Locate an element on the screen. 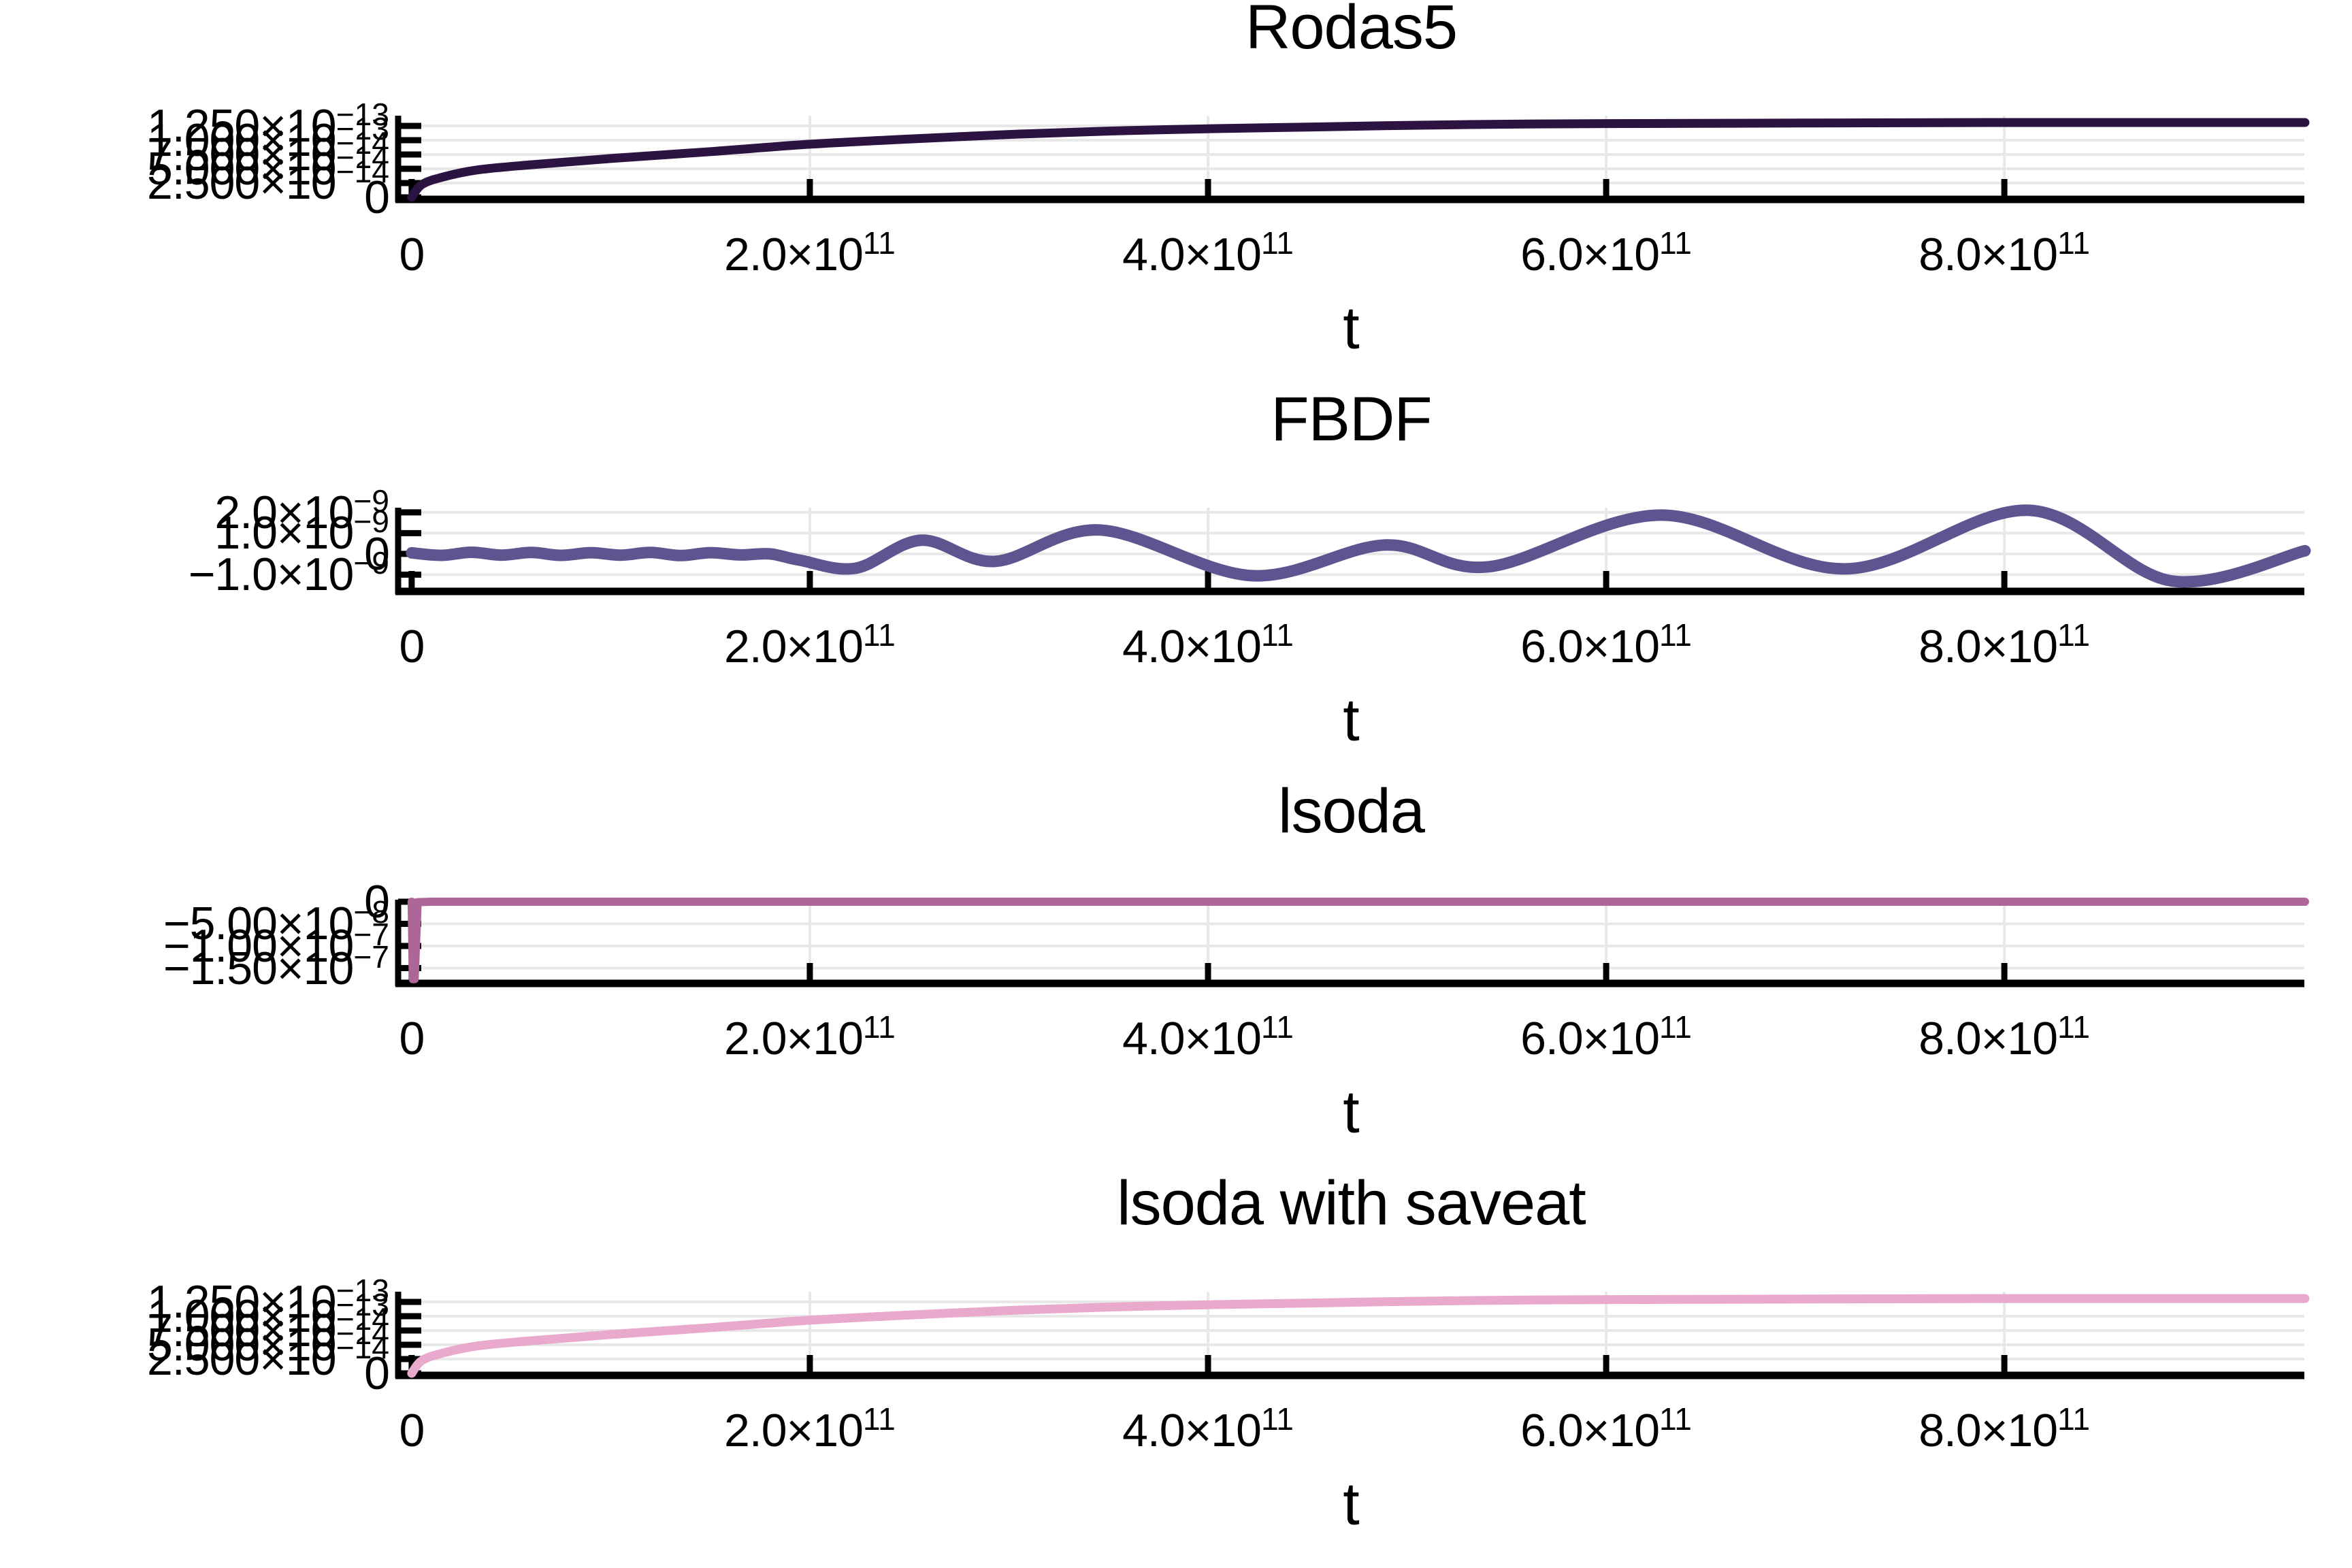 The width and height of the screenshot is (2352, 1568). x-tick-label: 8.0×10¹¹ is located at coordinates (2004, 253).